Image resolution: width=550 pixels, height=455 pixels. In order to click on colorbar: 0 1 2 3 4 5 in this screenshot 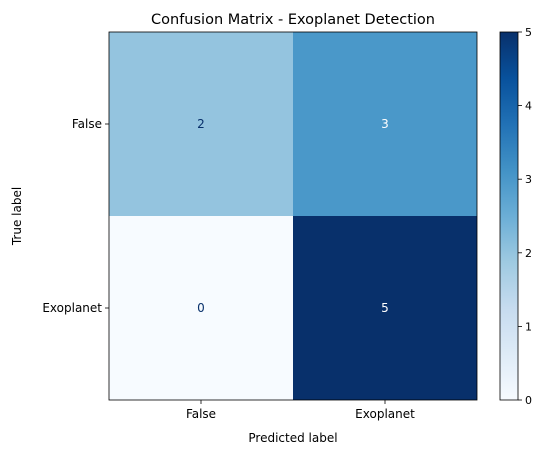, I will do `click(515, 216)`.